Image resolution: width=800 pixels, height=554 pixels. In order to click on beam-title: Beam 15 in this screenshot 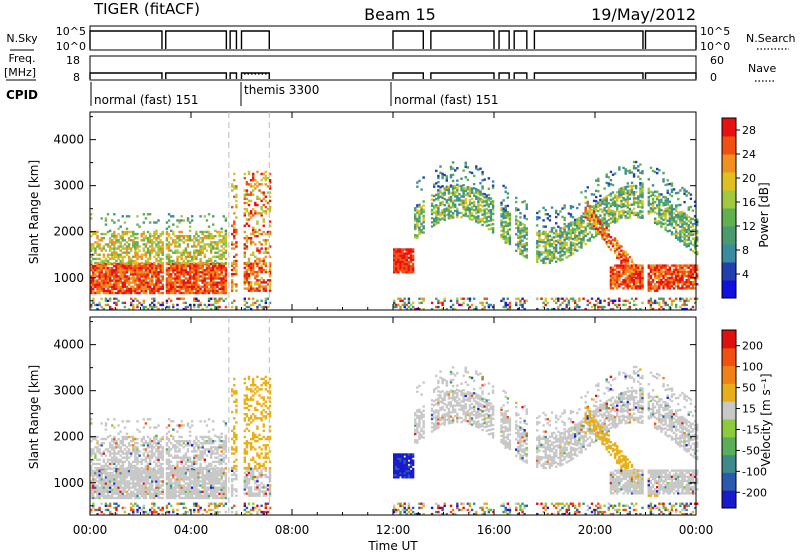, I will do `click(400, 14)`.